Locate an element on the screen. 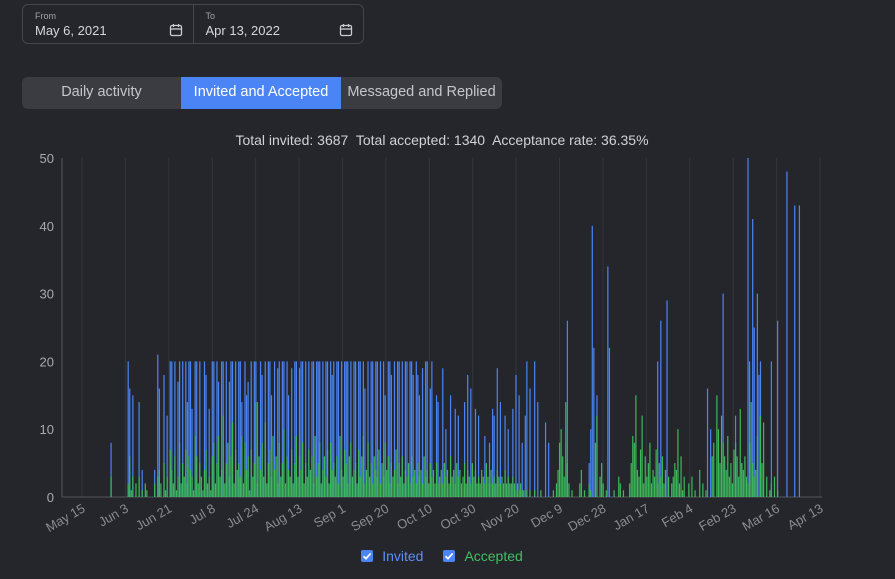 This screenshot has height=579, width=895. tab-invited-and-accepted: Invited and Accepted is located at coordinates (261, 93).